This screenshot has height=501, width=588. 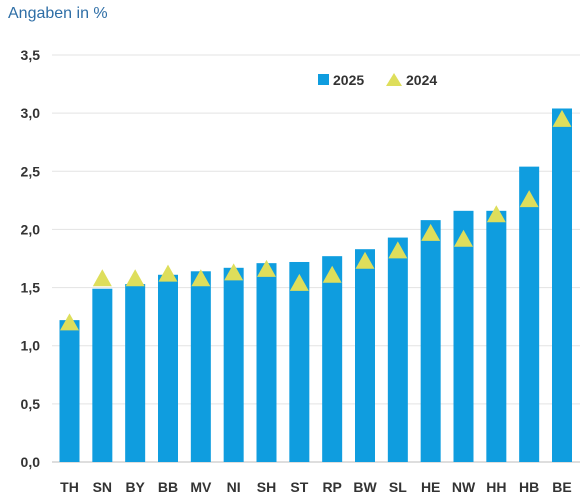 I want to click on marker-2024-sl, so click(x=398, y=250).